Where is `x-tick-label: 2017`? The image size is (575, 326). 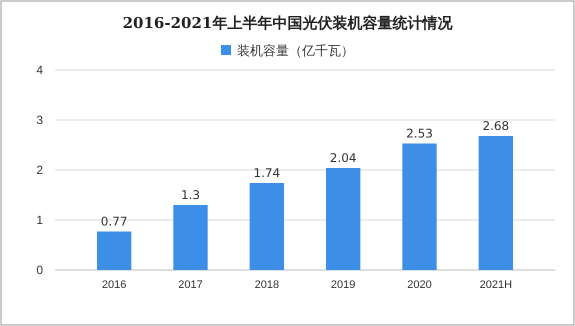
x-tick-label: 2017 is located at coordinates (190, 284).